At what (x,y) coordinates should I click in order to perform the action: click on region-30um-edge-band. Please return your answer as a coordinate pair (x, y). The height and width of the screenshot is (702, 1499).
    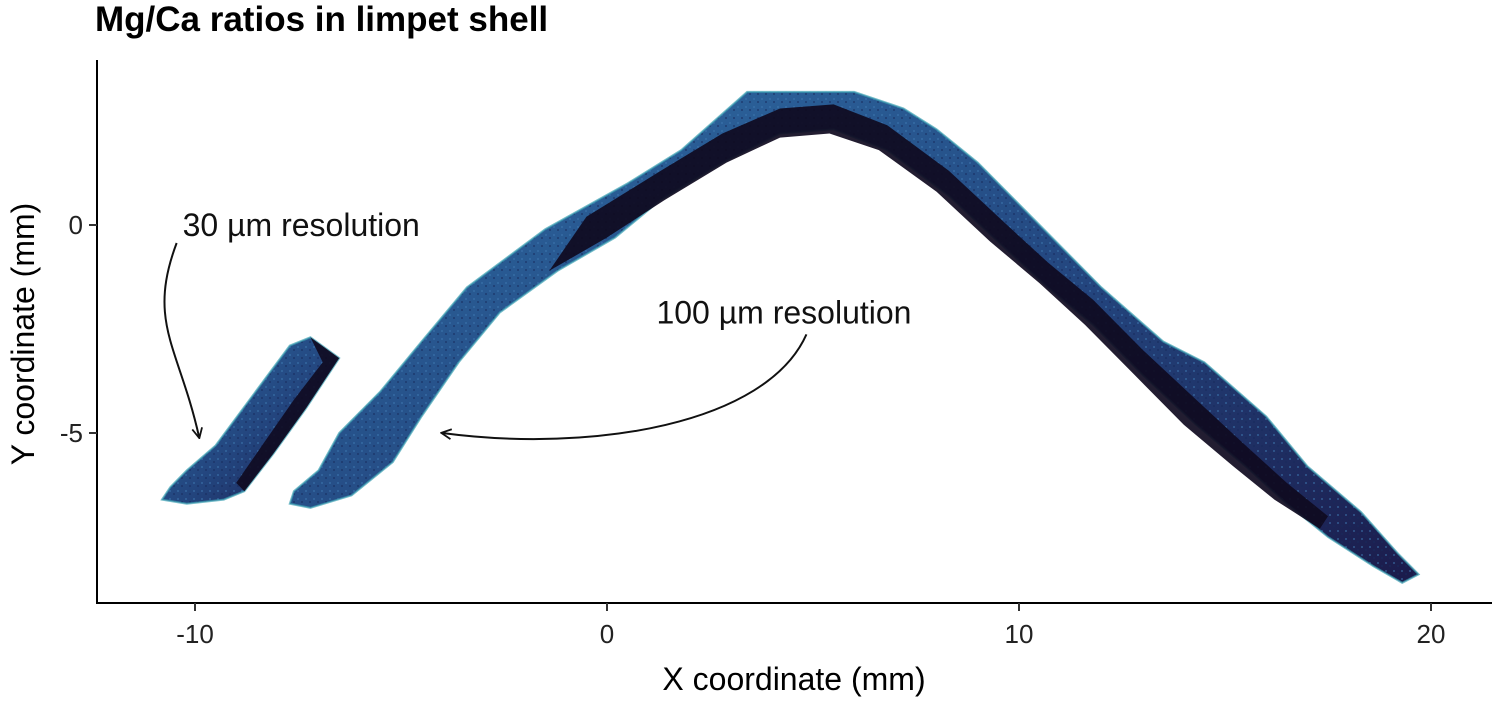
    Looking at the image, I should click on (288, 414).